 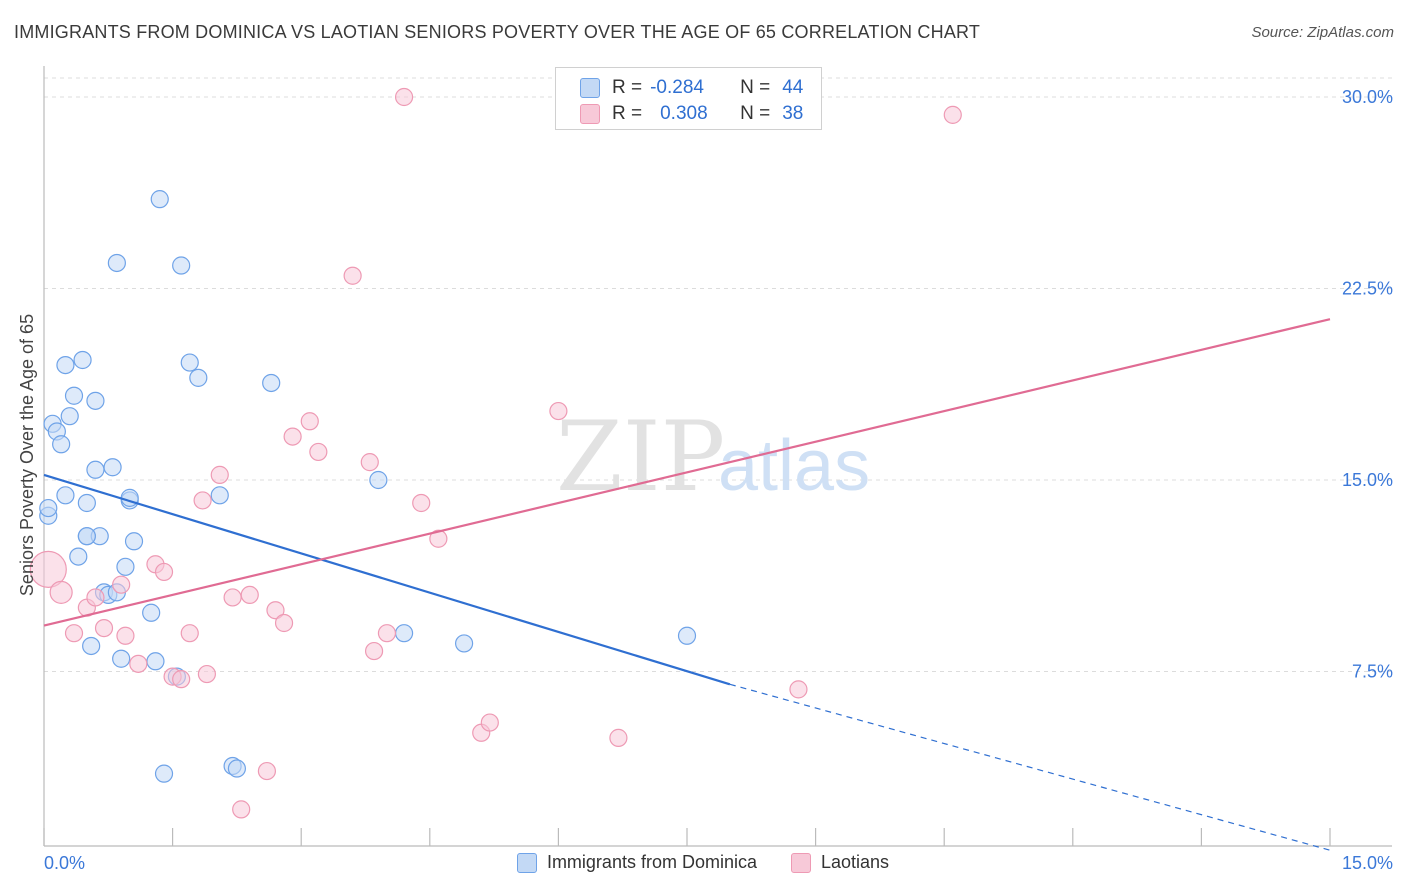 What do you see at coordinates (1367, 480) in the screenshot?
I see `y-tick-label: 15.0%` at bounding box center [1367, 480].